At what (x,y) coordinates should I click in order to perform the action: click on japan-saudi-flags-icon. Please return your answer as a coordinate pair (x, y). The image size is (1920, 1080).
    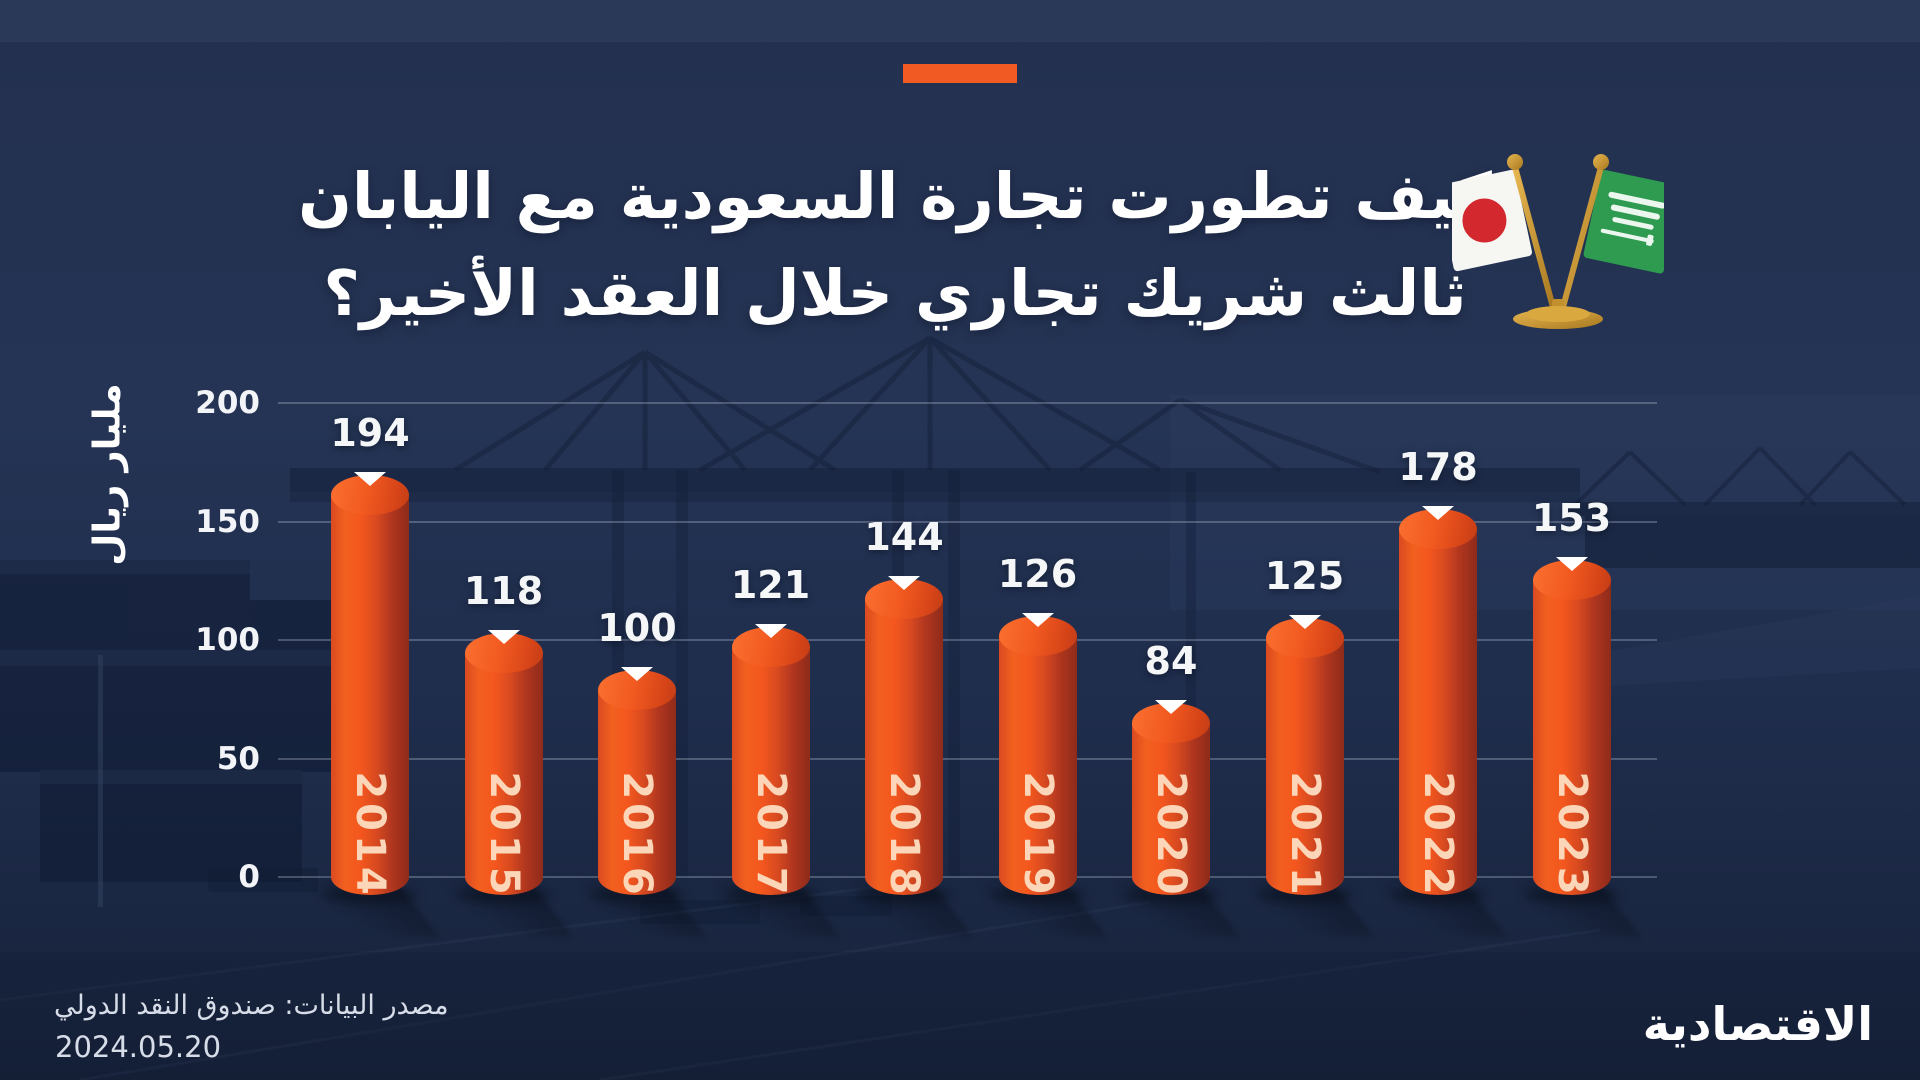
    Looking at the image, I should click on (1558, 241).